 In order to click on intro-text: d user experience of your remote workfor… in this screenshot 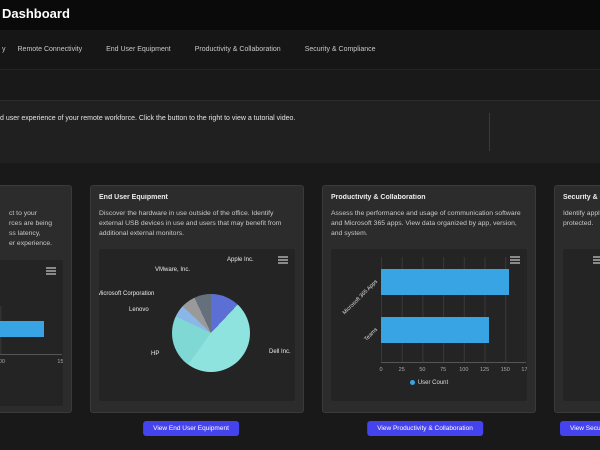, I will do `click(148, 118)`.